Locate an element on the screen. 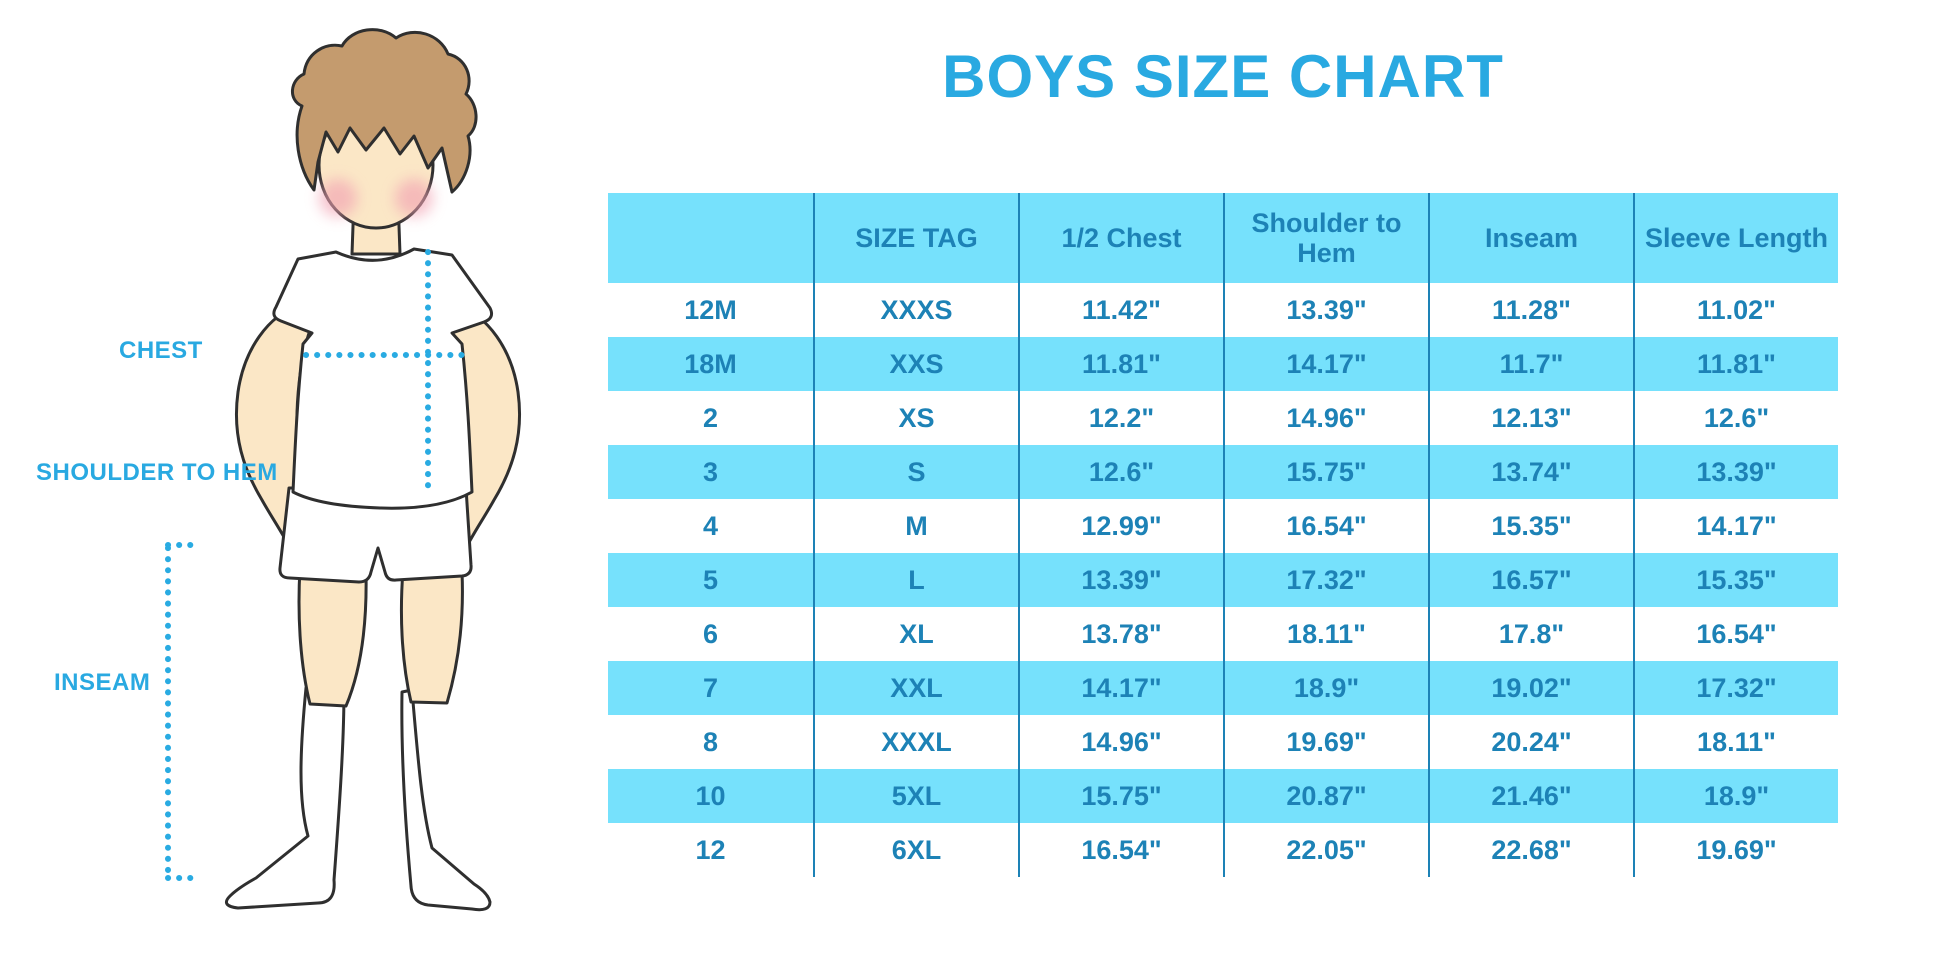  table-row: 12 6XL 16.54" 22.05" 22.68" 19.69" is located at coordinates (1223, 850).